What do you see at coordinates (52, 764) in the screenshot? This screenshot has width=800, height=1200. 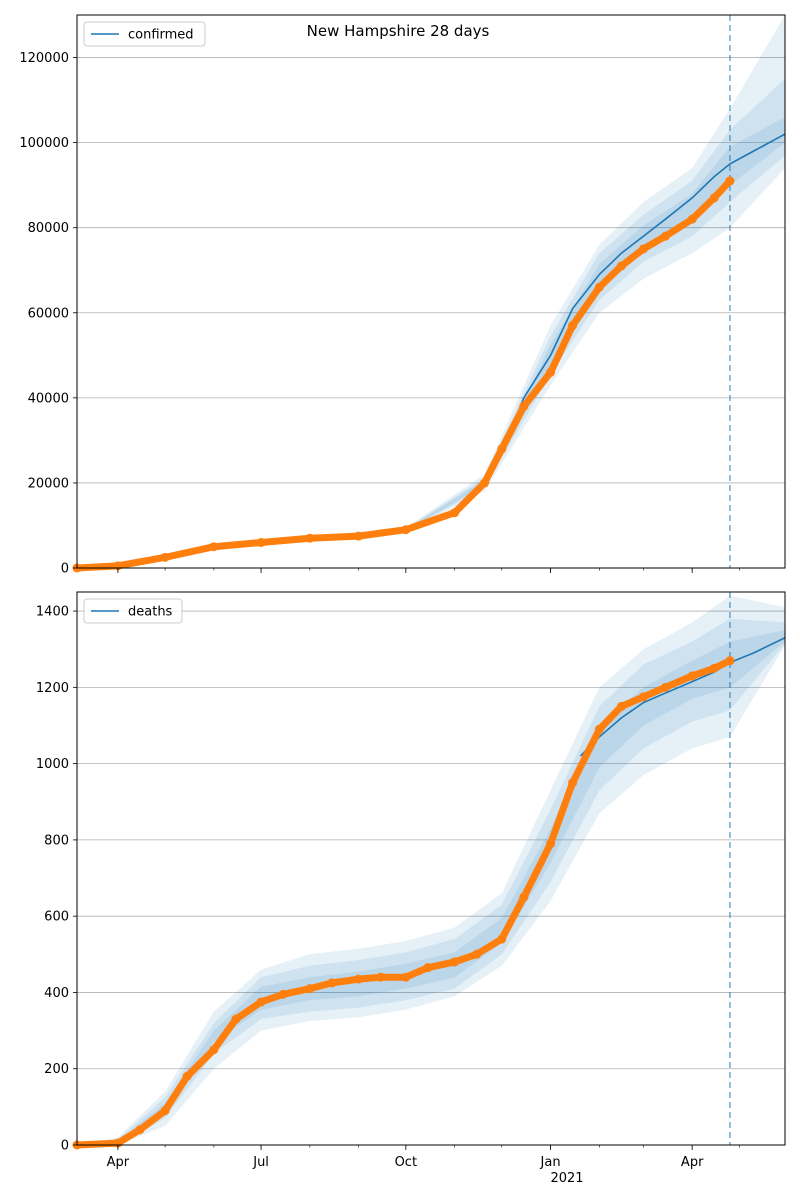 I see `deaths-ytick-label: 1000` at bounding box center [52, 764].